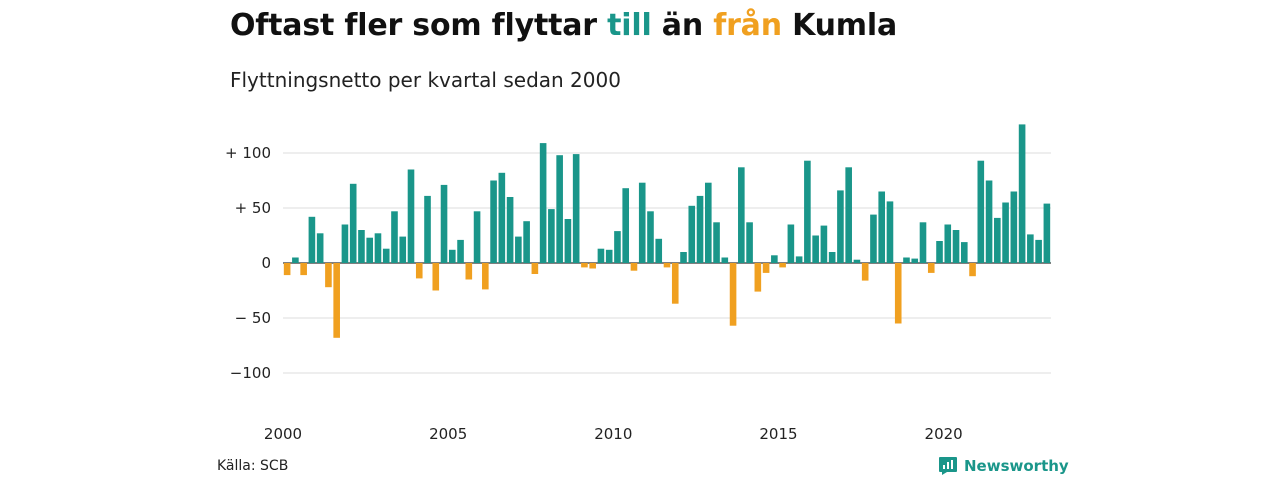 Image resolution: width=1280 pixels, height=480 pixels. What do you see at coordinates (253, 466) in the screenshot?
I see `source-note: Källa: SCB` at bounding box center [253, 466].